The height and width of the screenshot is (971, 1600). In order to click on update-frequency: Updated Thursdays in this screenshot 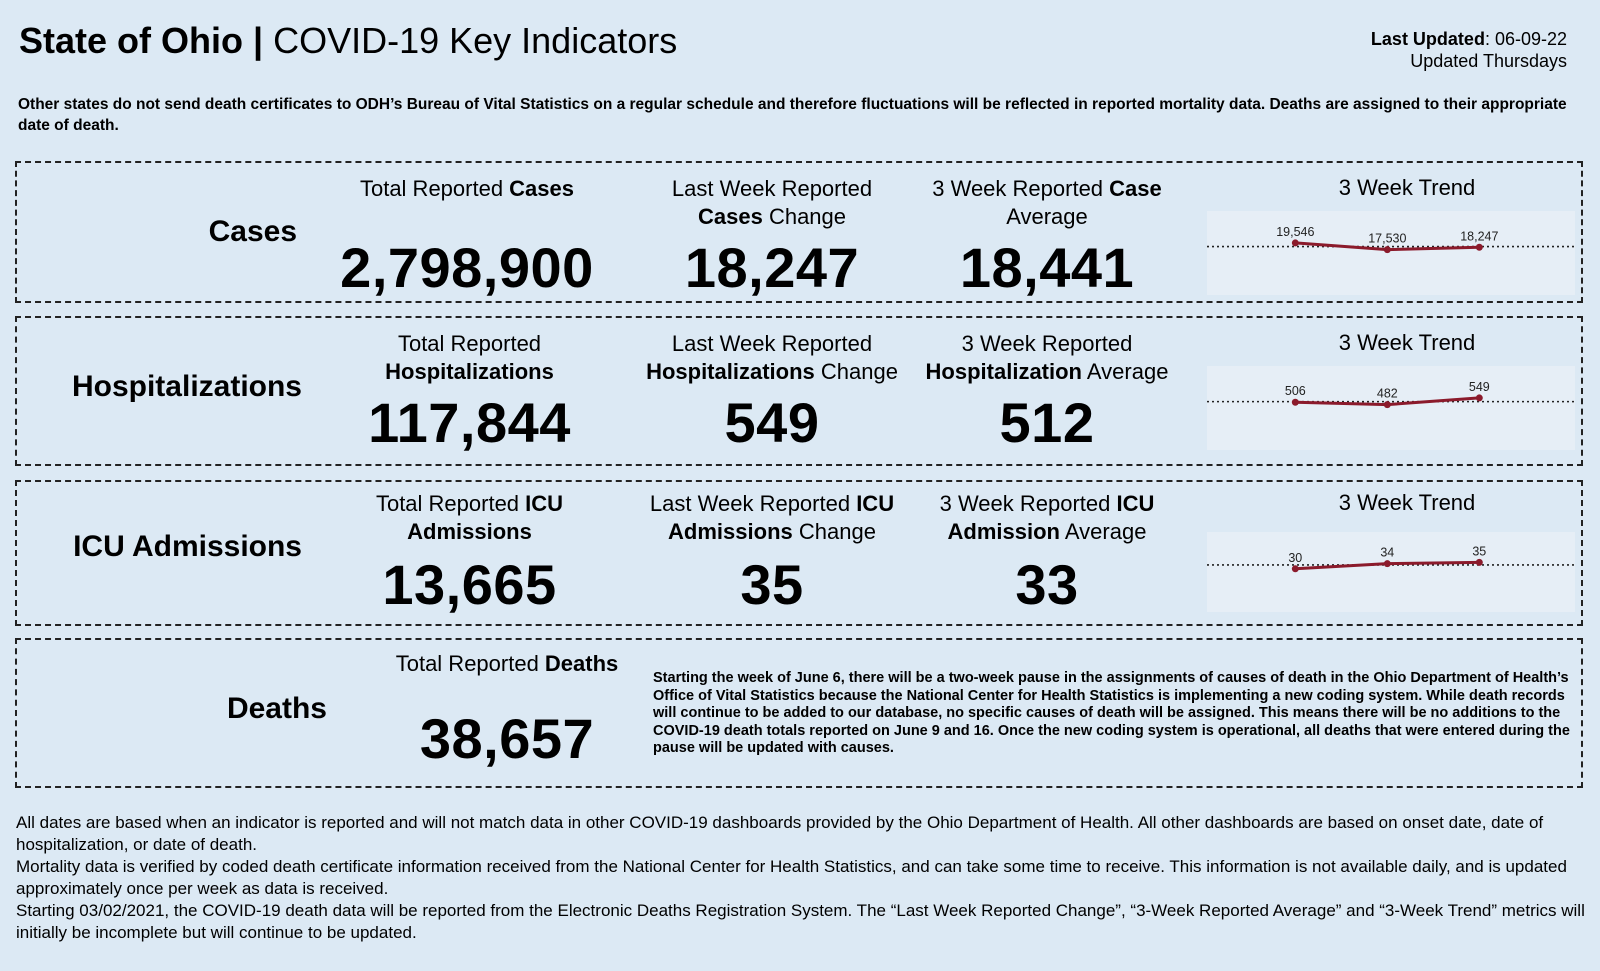, I will do `click(1488, 61)`.